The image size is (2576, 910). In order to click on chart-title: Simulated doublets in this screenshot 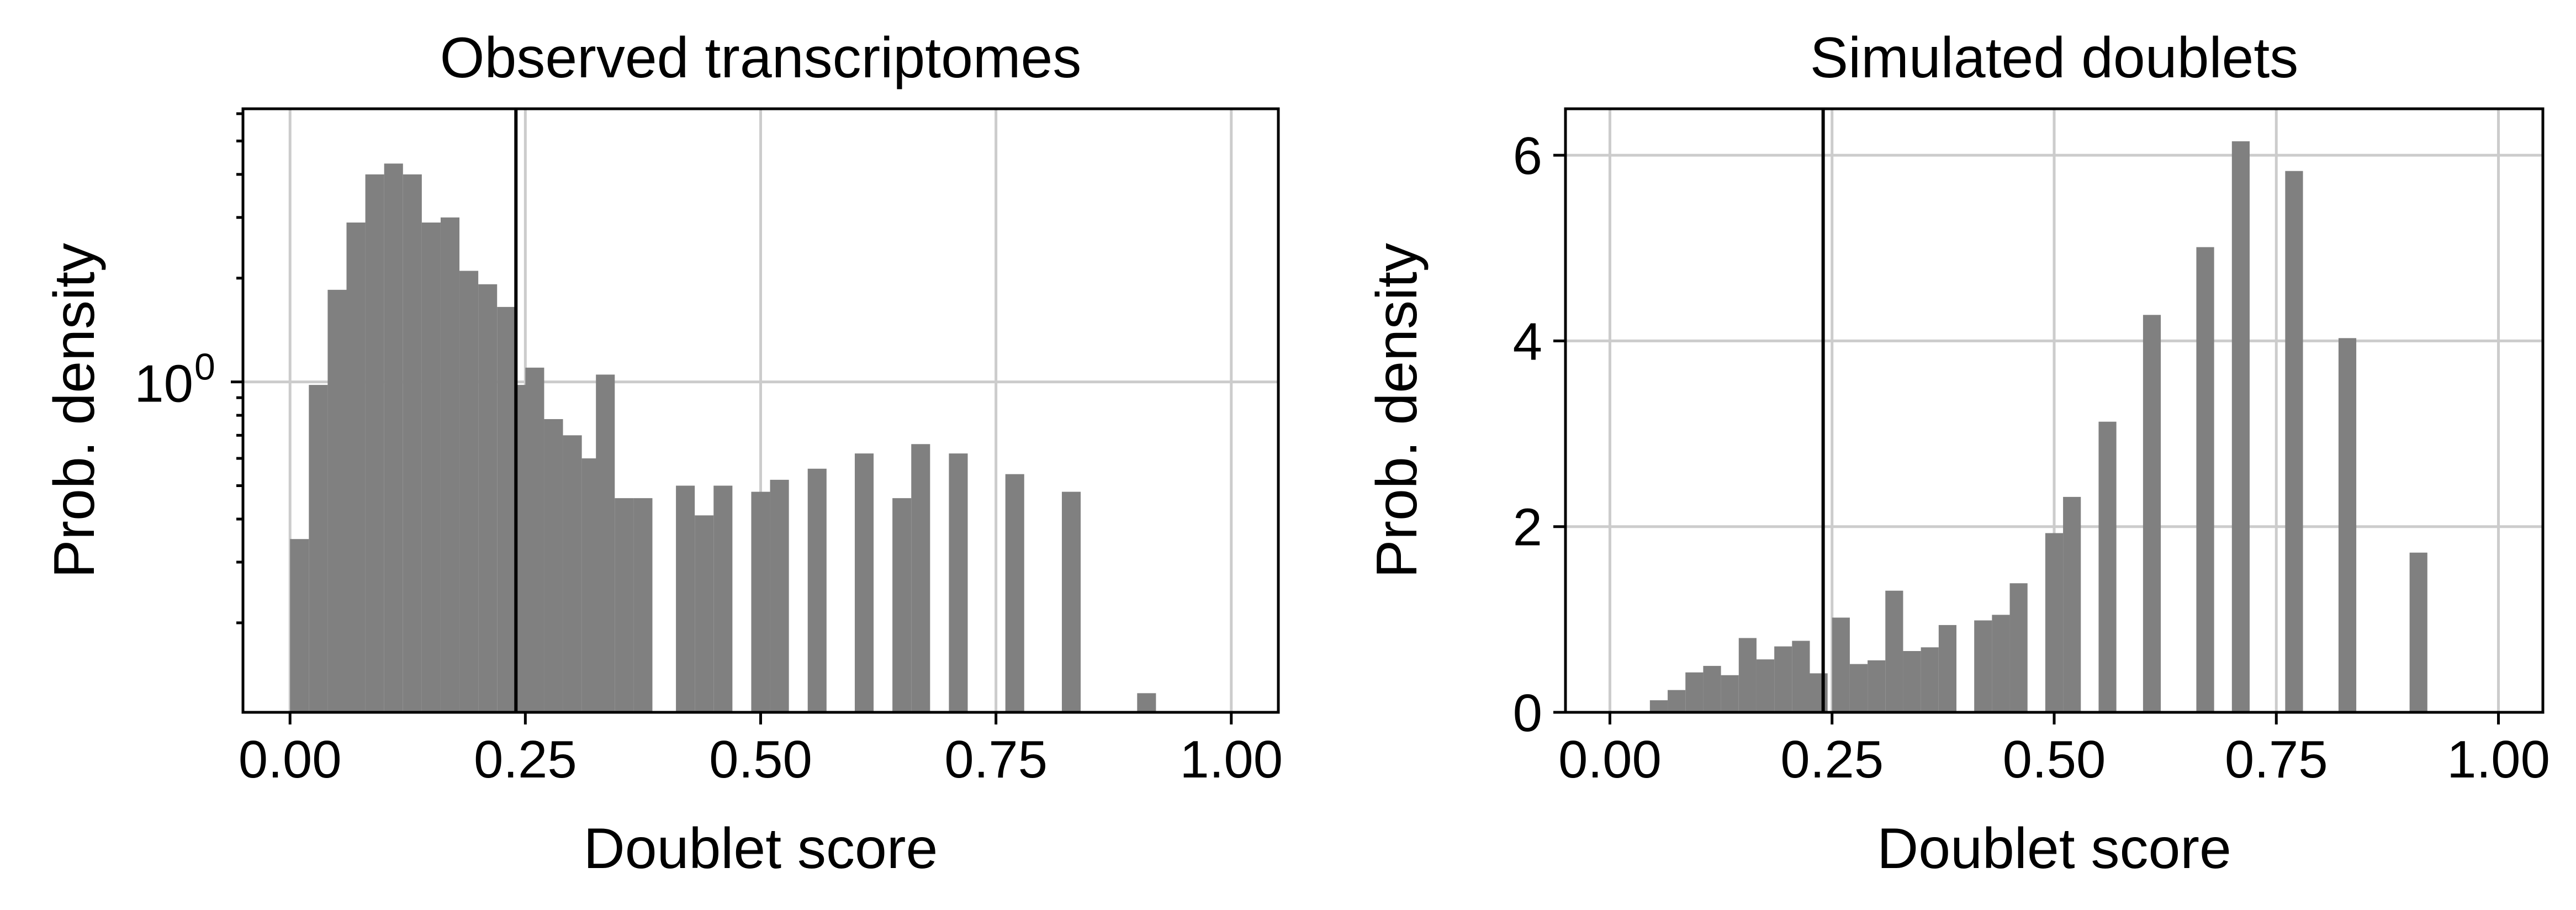, I will do `click(2054, 58)`.